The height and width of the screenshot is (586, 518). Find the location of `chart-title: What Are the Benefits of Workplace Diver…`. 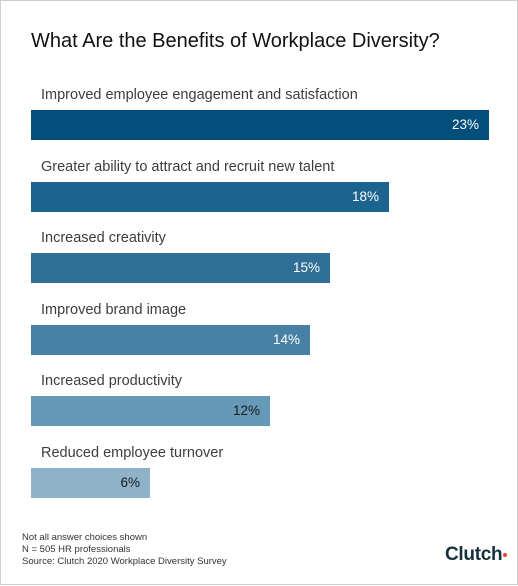

chart-title: What Are the Benefits of Workplace Diver… is located at coordinates (235, 41).